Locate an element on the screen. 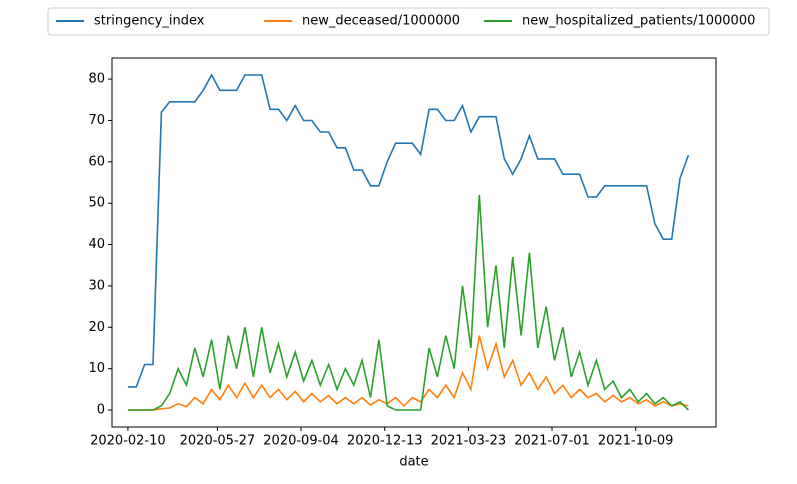 The image size is (797, 484). x-tick-label: 2020-05-27 is located at coordinates (218, 441).